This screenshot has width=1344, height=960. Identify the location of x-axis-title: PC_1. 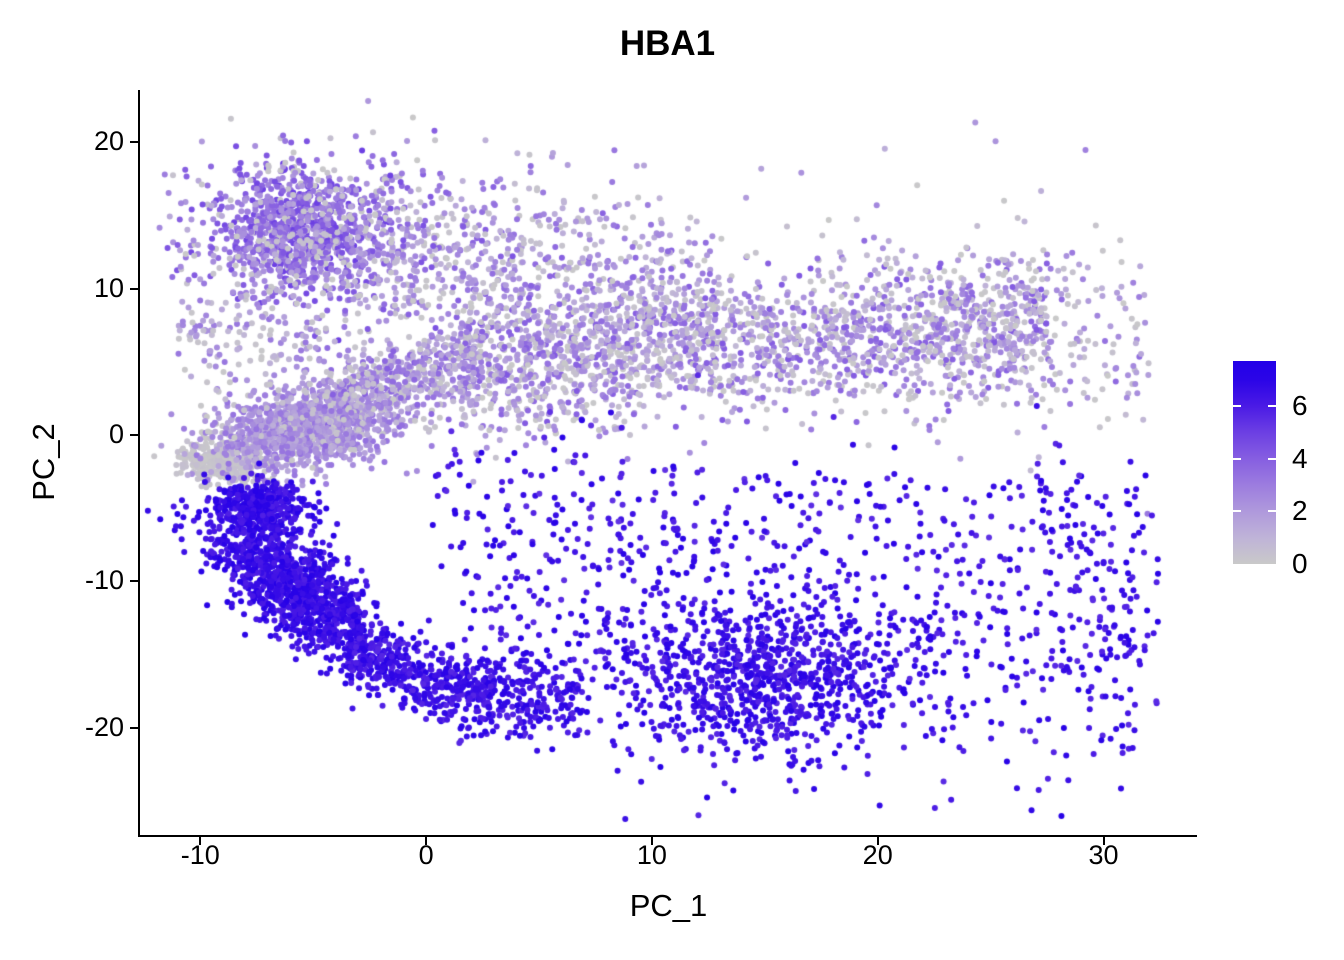
(668, 905).